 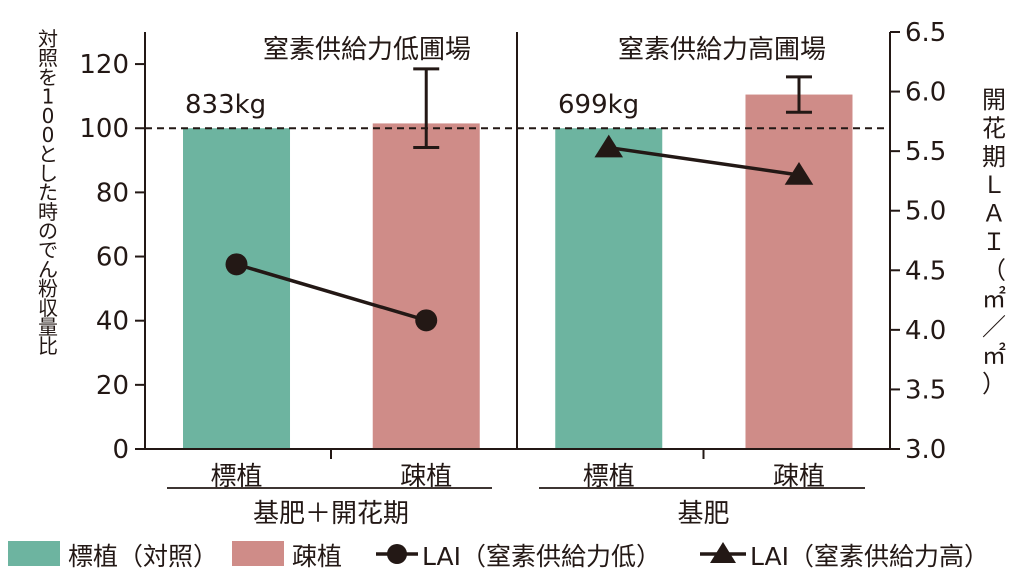 I want to click on right-axis-label-char: Ａ, so click(x=994, y=214).